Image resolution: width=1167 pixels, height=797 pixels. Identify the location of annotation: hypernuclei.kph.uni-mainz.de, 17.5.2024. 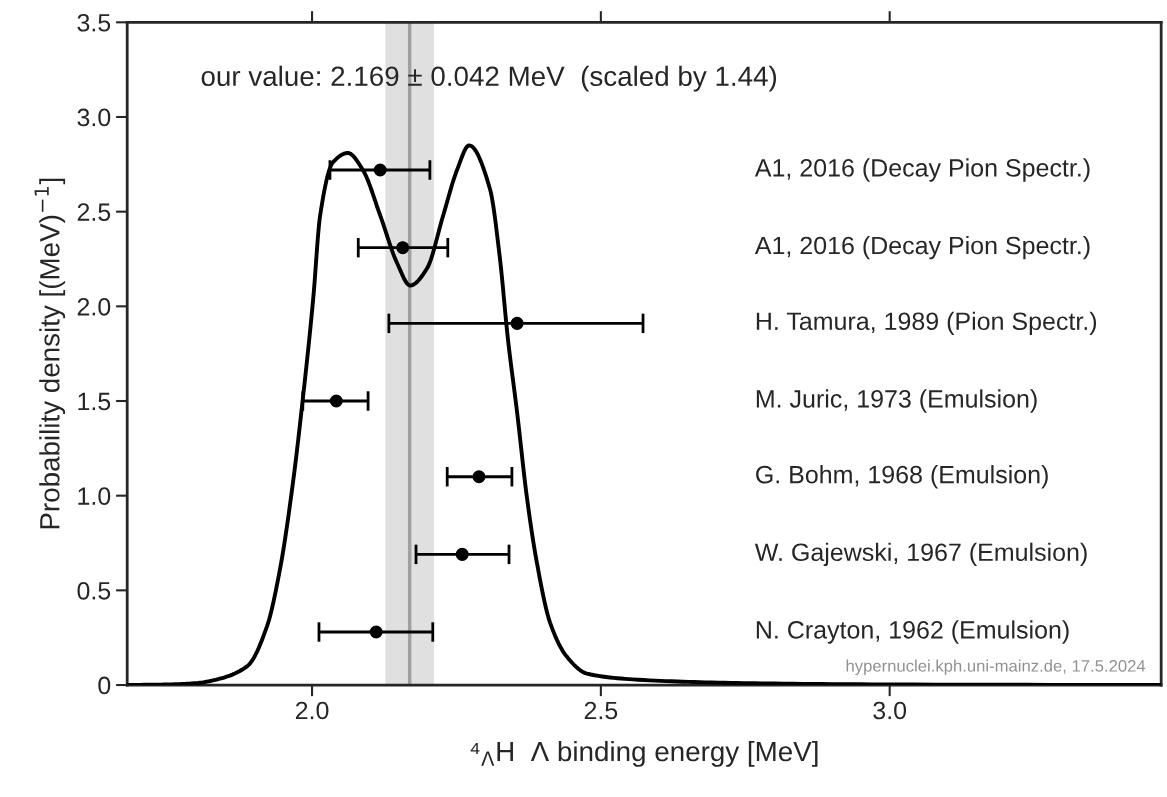
(996, 667).